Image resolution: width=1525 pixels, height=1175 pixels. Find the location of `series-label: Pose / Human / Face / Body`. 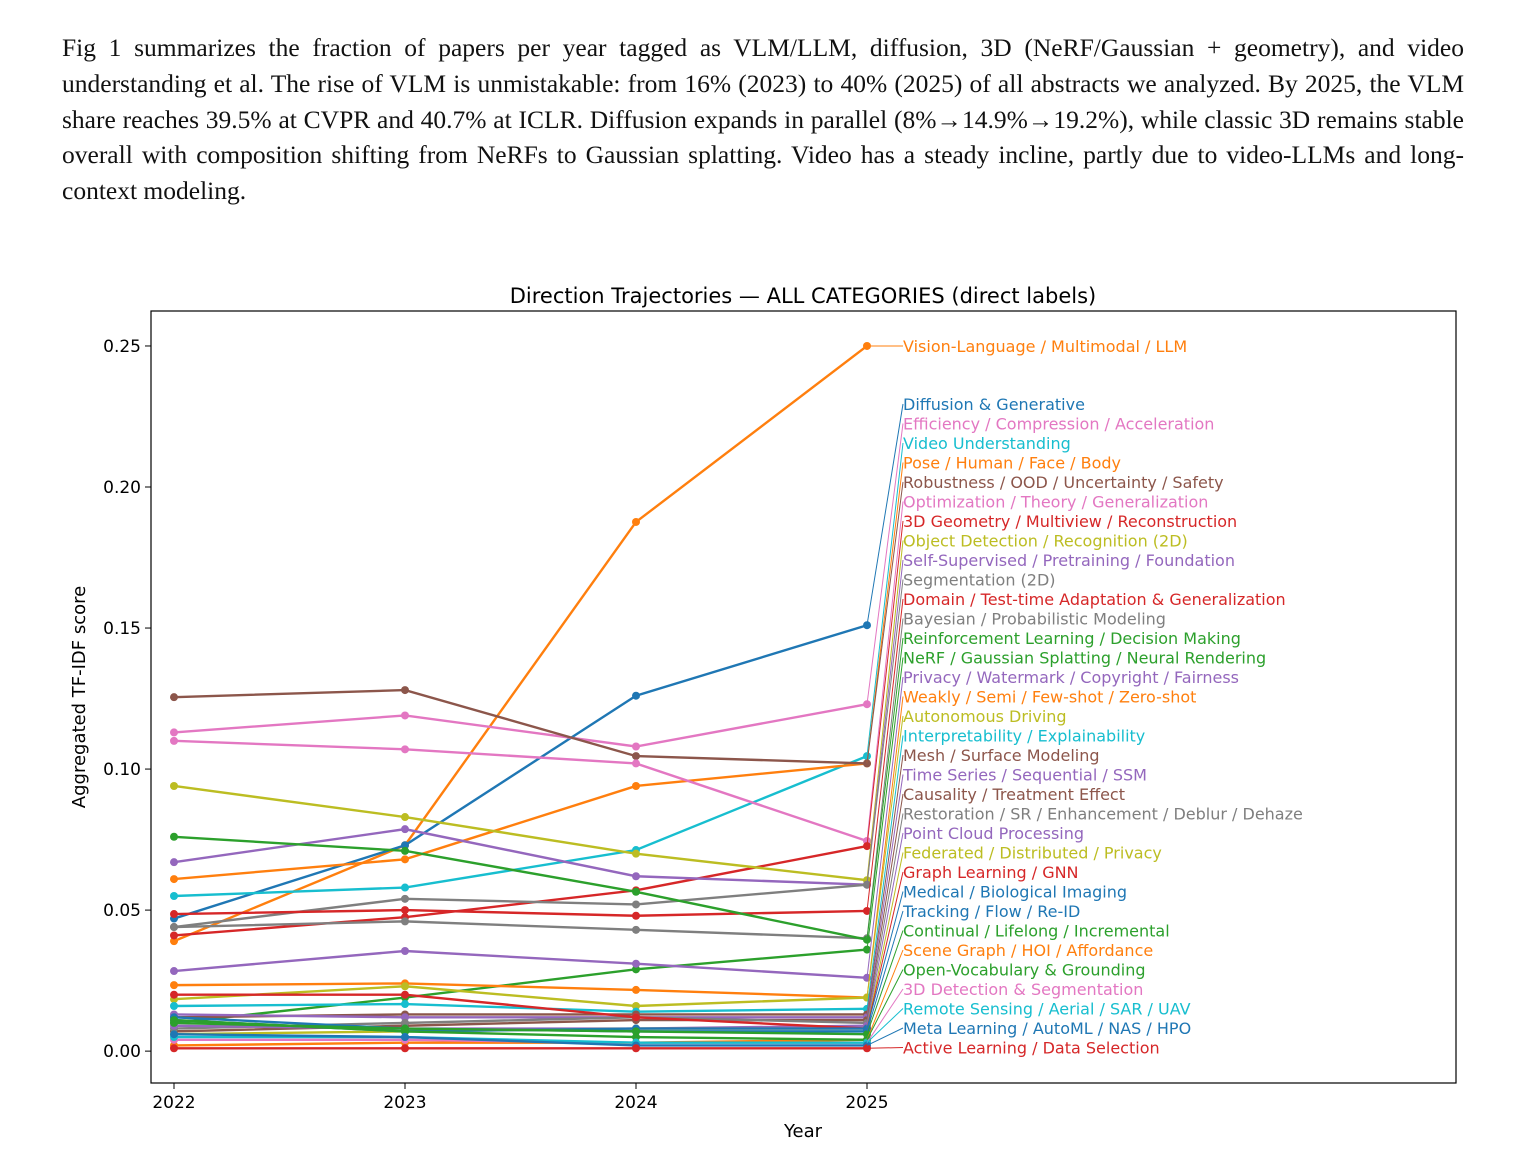

series-label: Pose / Human / Face / Body is located at coordinates (1012, 463).